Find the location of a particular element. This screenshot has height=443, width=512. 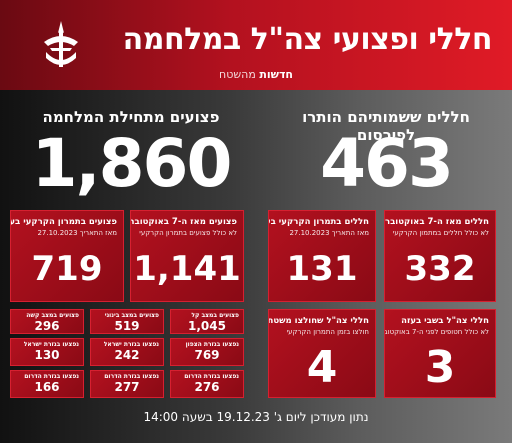

brand-light: מהשטח is located at coordinates (237, 74).